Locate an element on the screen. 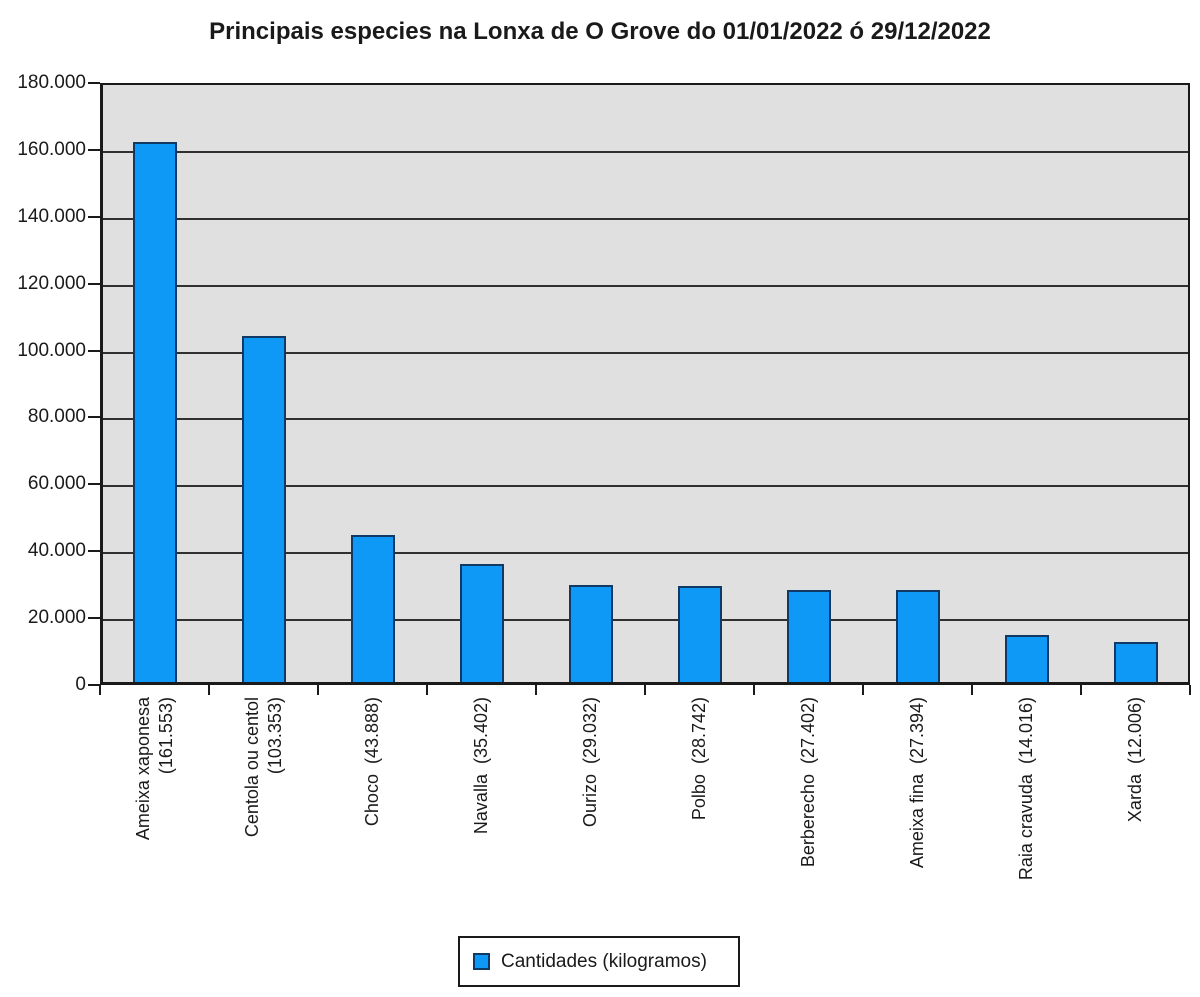 The width and height of the screenshot is (1200, 997). bar-centola-ou-centol is located at coordinates (263, 509).